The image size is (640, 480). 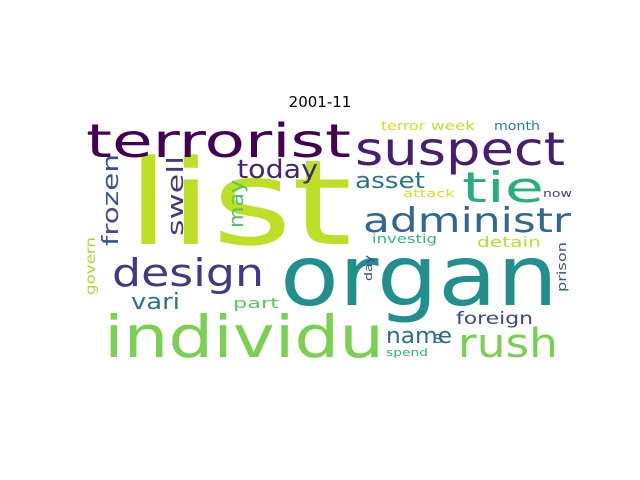 I want to click on word-swell: swell, so click(x=176, y=196).